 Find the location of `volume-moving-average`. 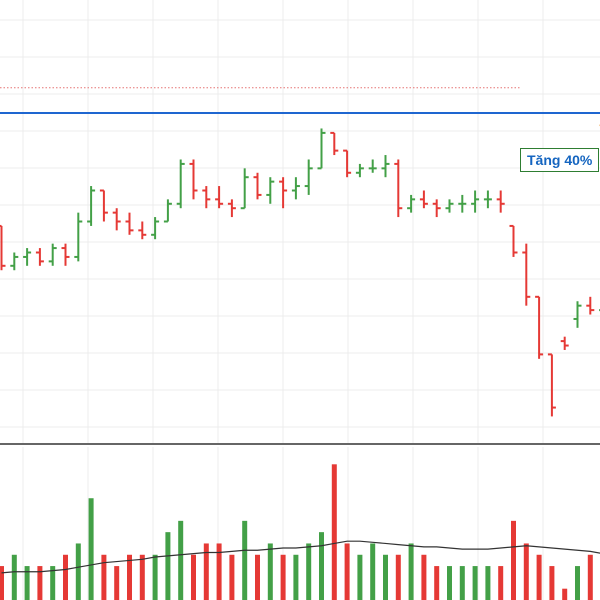

volume-moving-average is located at coordinates (300, 557).